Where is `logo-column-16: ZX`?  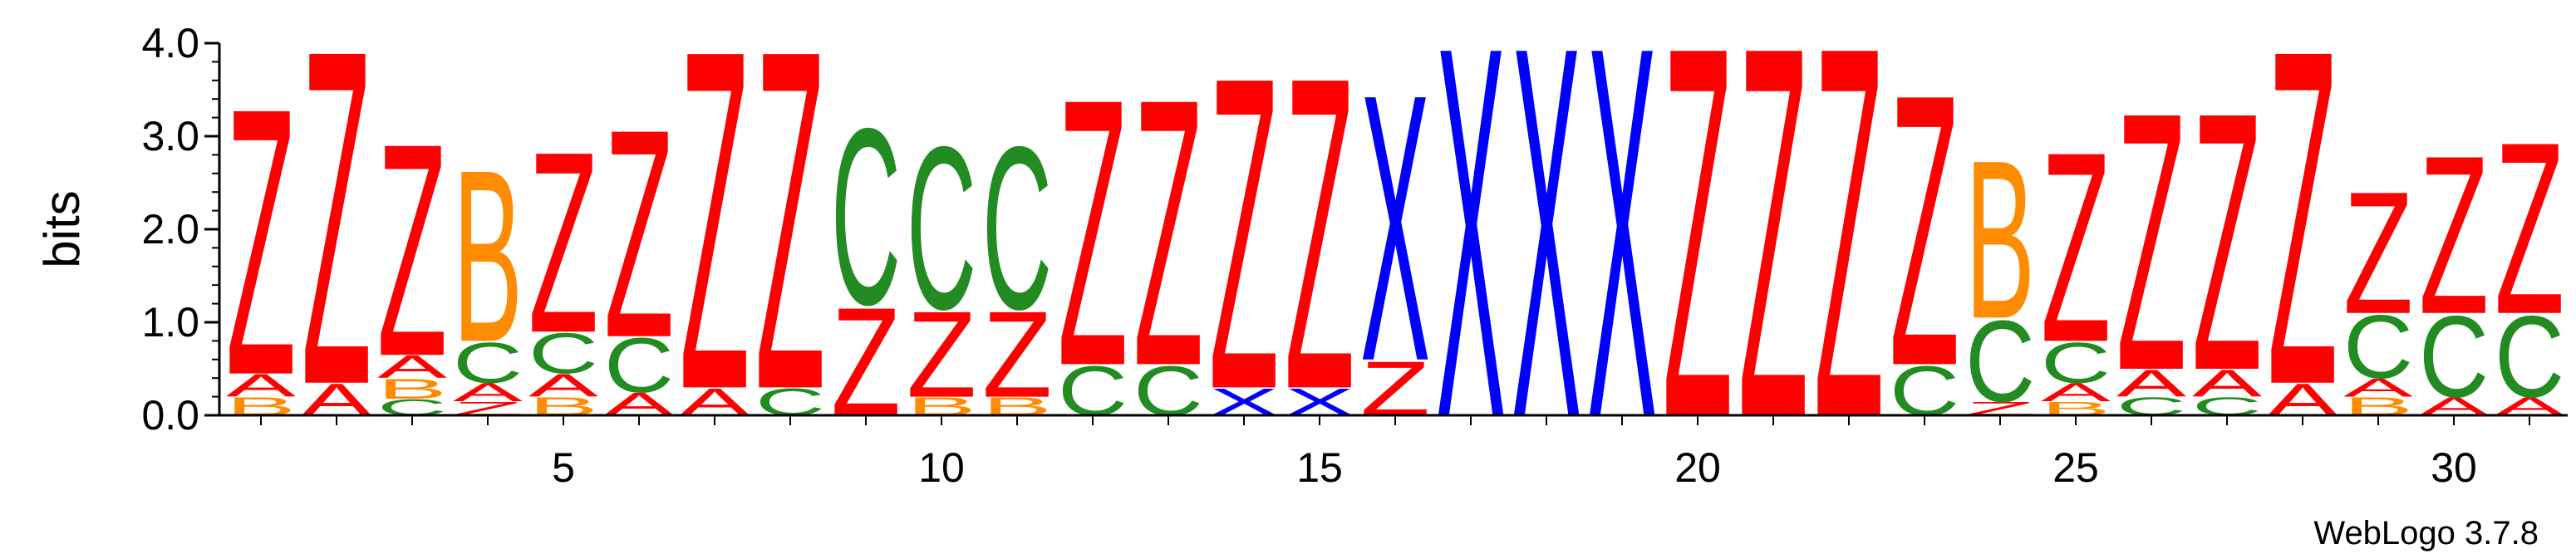 logo-column-16: ZX is located at coordinates (1395, 228).